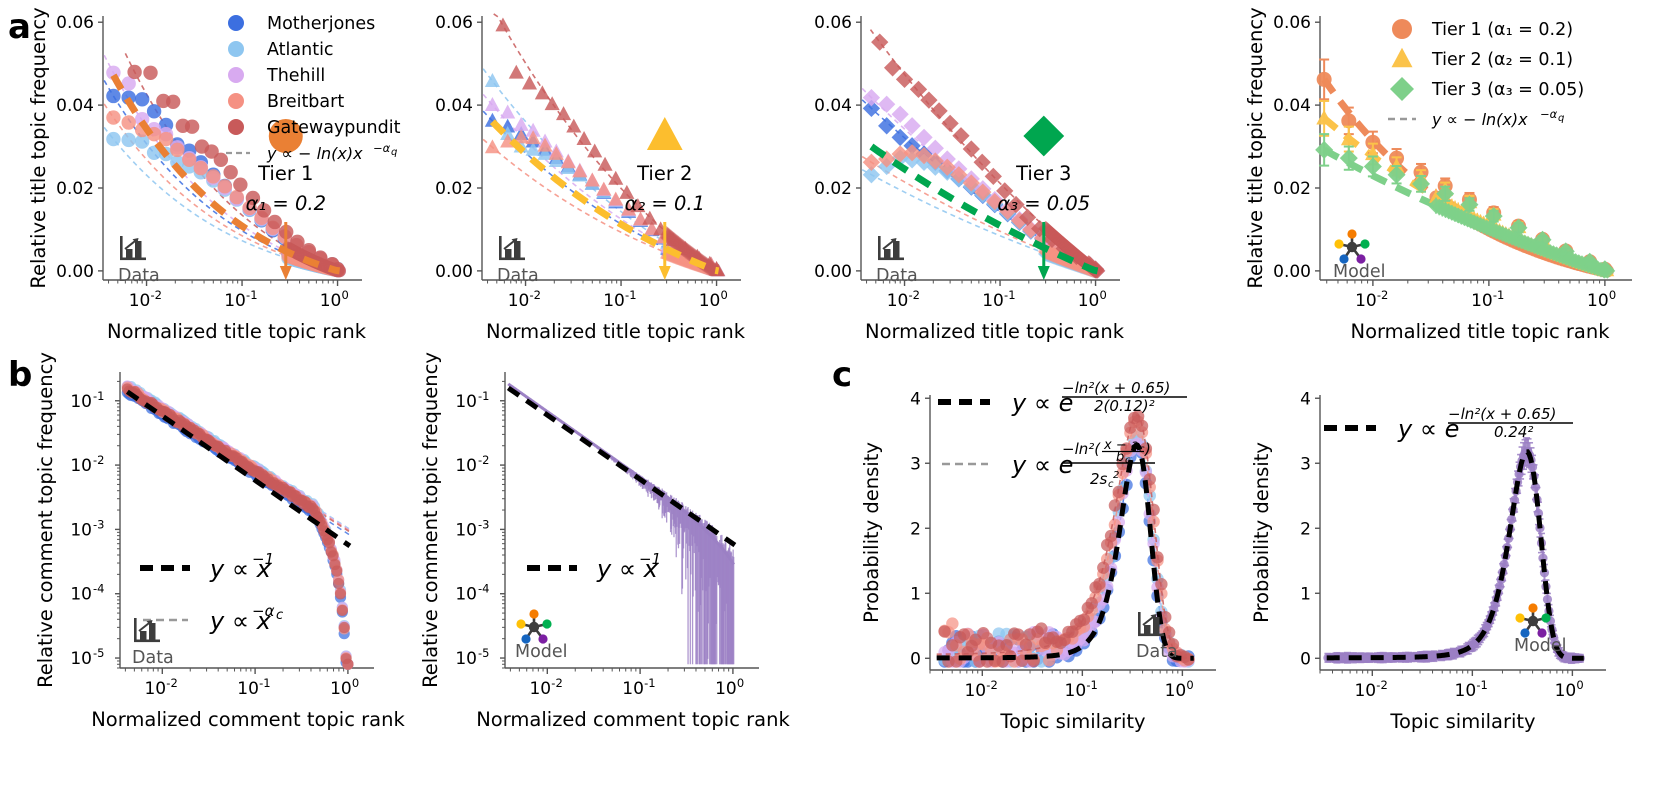  Describe the element at coordinates (1502, 60) in the screenshot. I see `legend-label: Tier 2 (α₂ = 0.1)` at that location.